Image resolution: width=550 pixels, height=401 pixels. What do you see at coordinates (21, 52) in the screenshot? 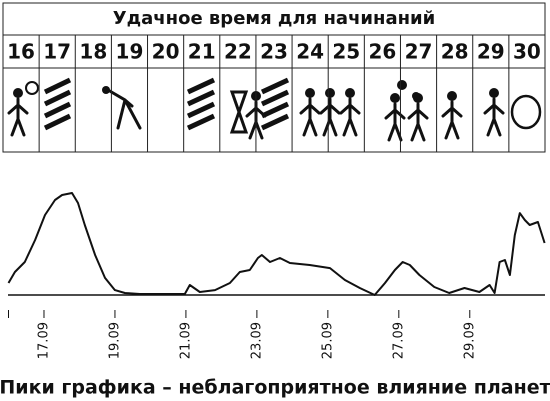
I see `day-number: 16` at bounding box center [21, 52].